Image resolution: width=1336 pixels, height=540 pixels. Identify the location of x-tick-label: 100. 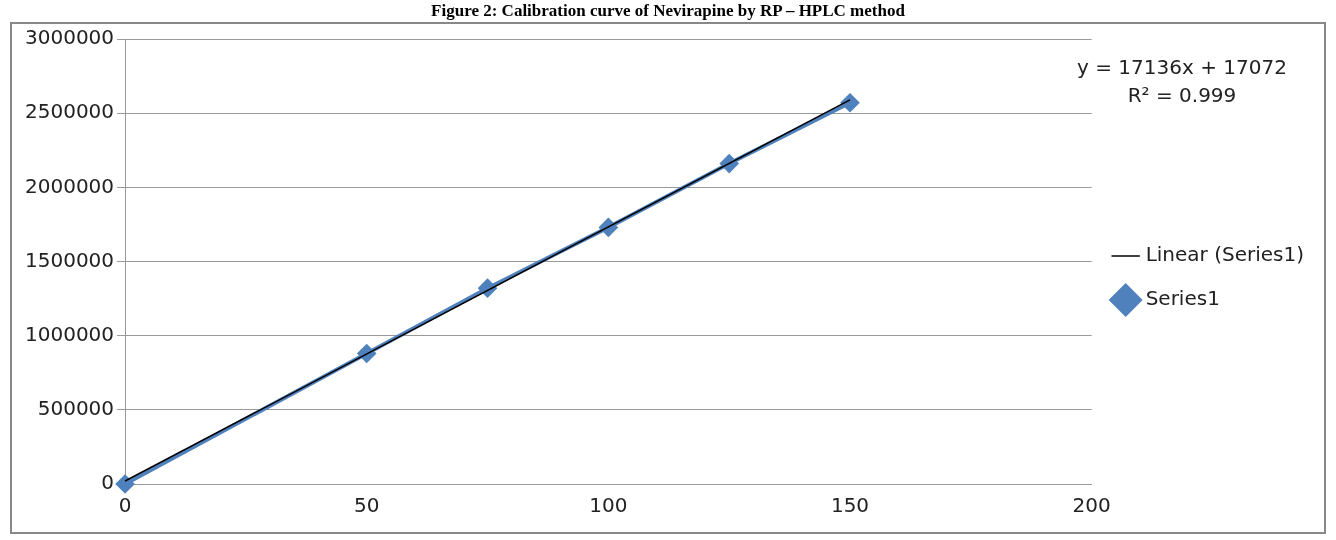
(608, 505).